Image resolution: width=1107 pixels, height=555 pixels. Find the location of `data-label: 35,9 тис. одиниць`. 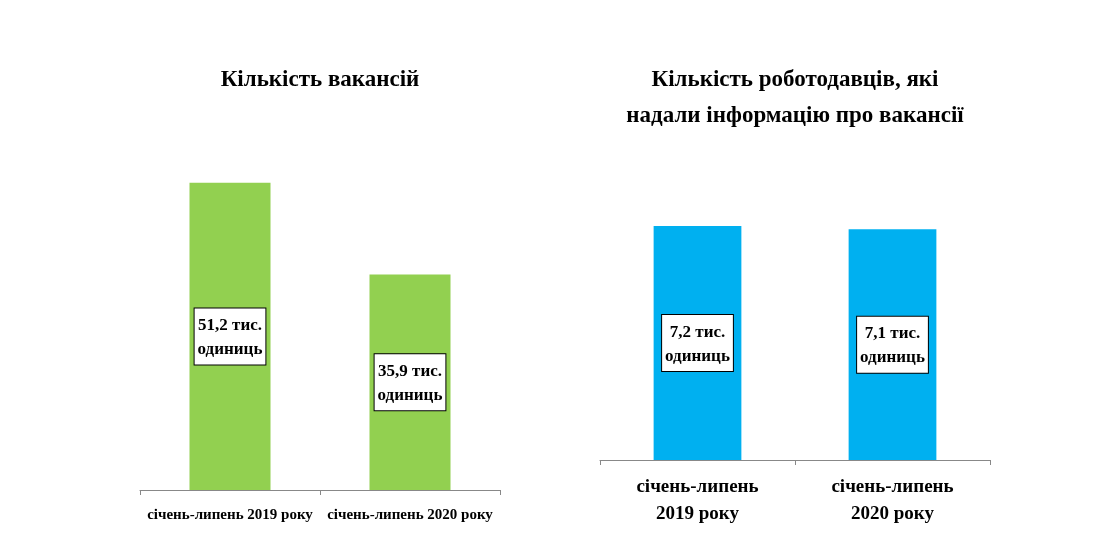

data-label: 35,9 тис. одиниць is located at coordinates (410, 382).